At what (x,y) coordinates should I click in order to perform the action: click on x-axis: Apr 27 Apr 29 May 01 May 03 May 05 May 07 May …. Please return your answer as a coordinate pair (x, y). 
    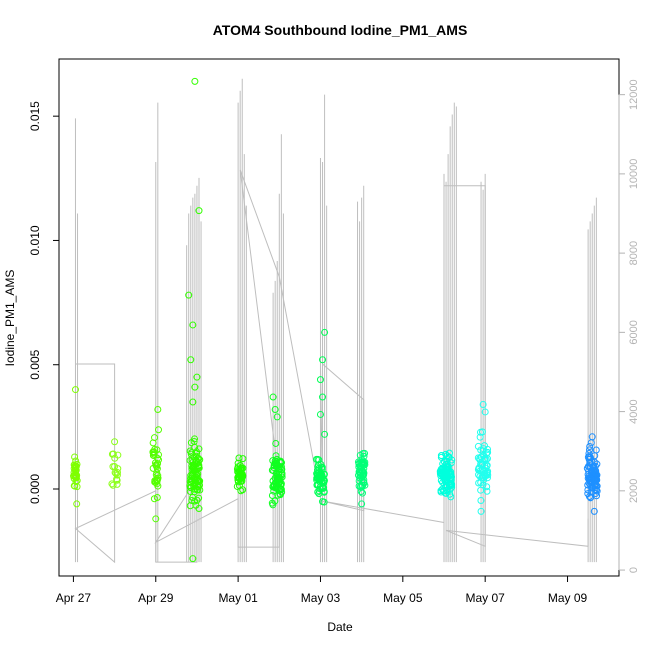
    Looking at the image, I should click on (322, 590).